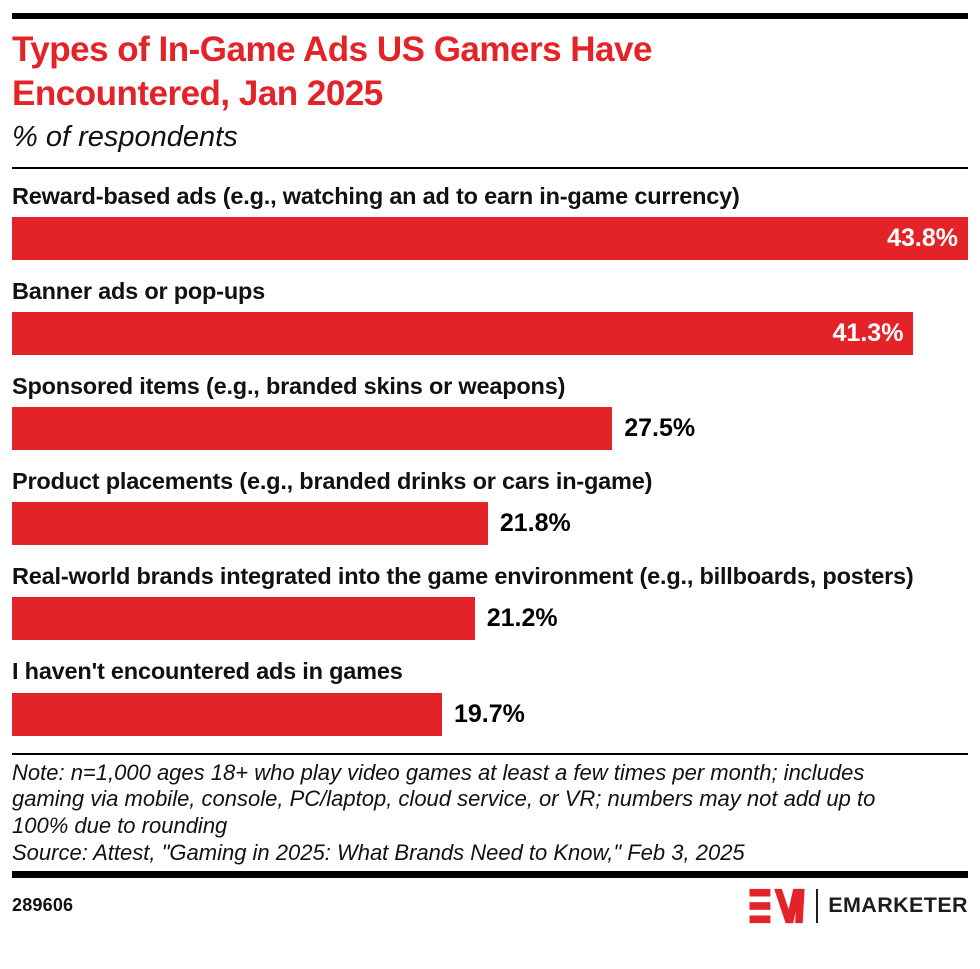  I want to click on bar-line: 19.7%, so click(490, 714).